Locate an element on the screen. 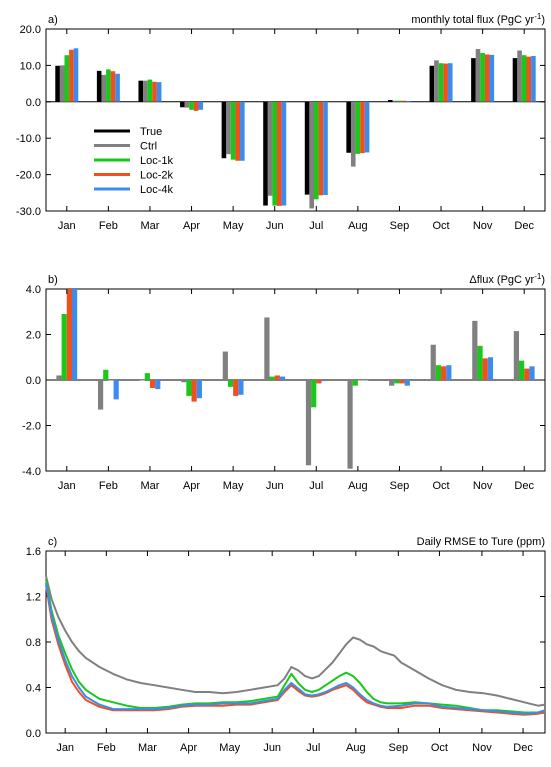 Image resolution: width=551 pixels, height=767 pixels. legend-label-true: True is located at coordinates (151, 132).